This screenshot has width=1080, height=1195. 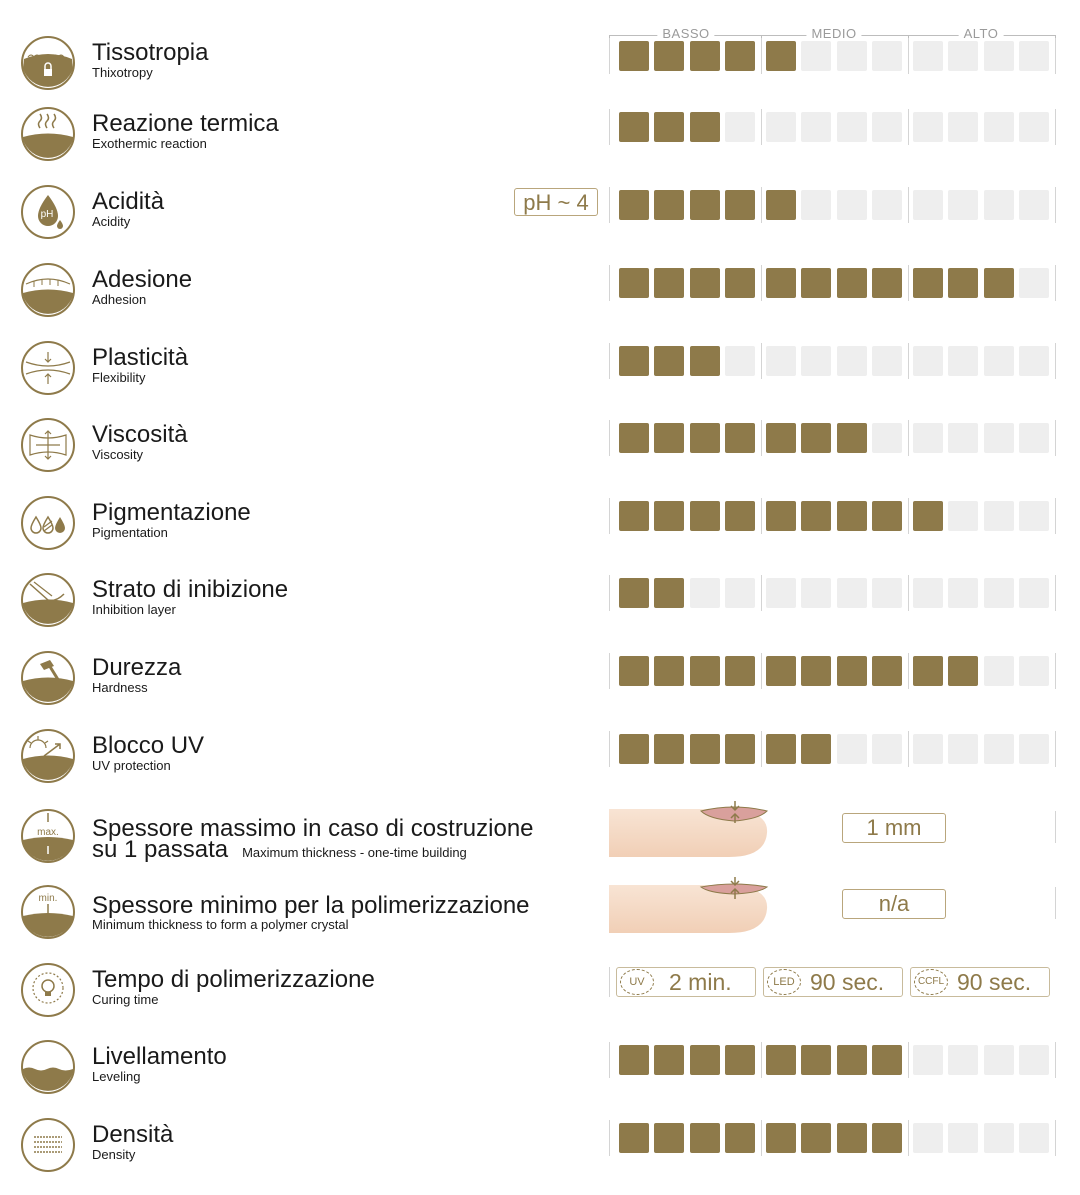 What do you see at coordinates (894, 904) in the screenshot?
I see `min-thickness-value: n/a` at bounding box center [894, 904].